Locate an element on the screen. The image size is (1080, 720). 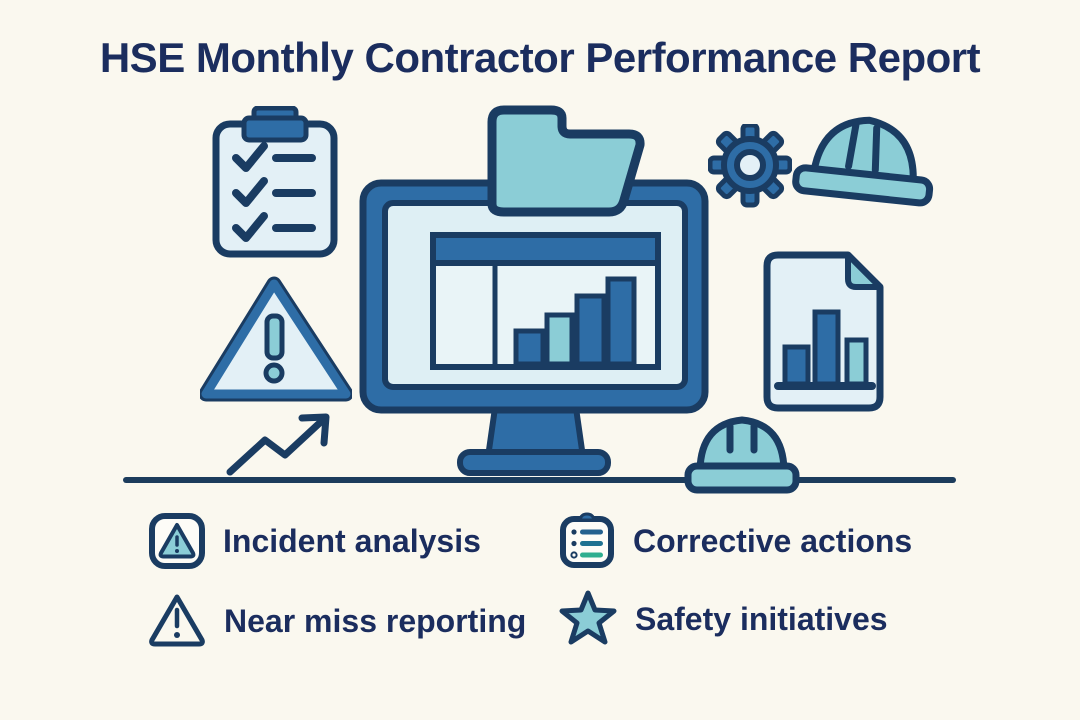
legend-item-corrective-actions: Corrective actions is located at coordinates (735, 541).